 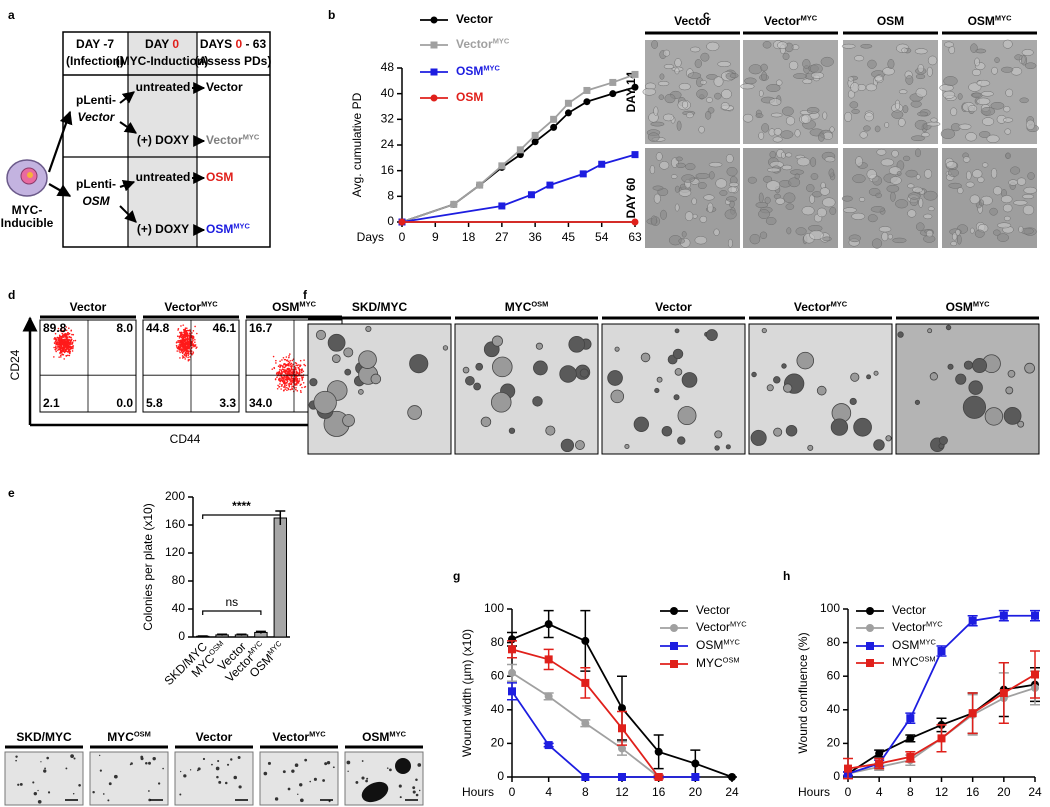 I want to click on column-label: OSMMYC, so click(x=990, y=20).